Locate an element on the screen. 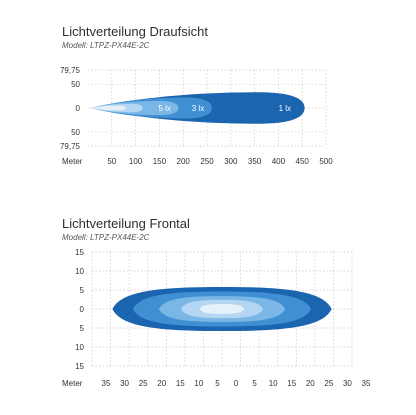 The height and width of the screenshot is (415, 416). isoline-label: 3 lx is located at coordinates (198, 108).